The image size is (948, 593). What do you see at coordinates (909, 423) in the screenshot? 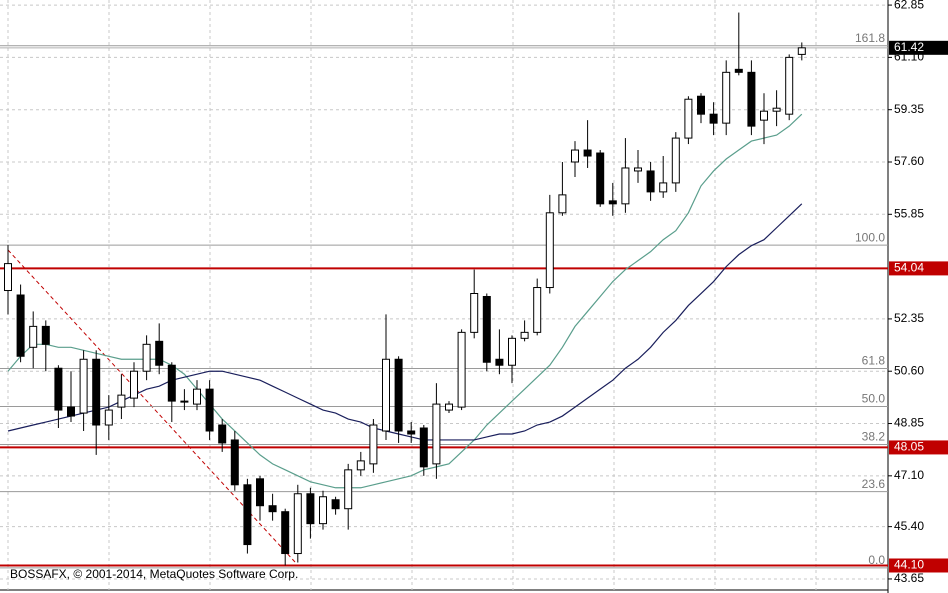
I see `y-tick-label: 48.85` at bounding box center [909, 423].